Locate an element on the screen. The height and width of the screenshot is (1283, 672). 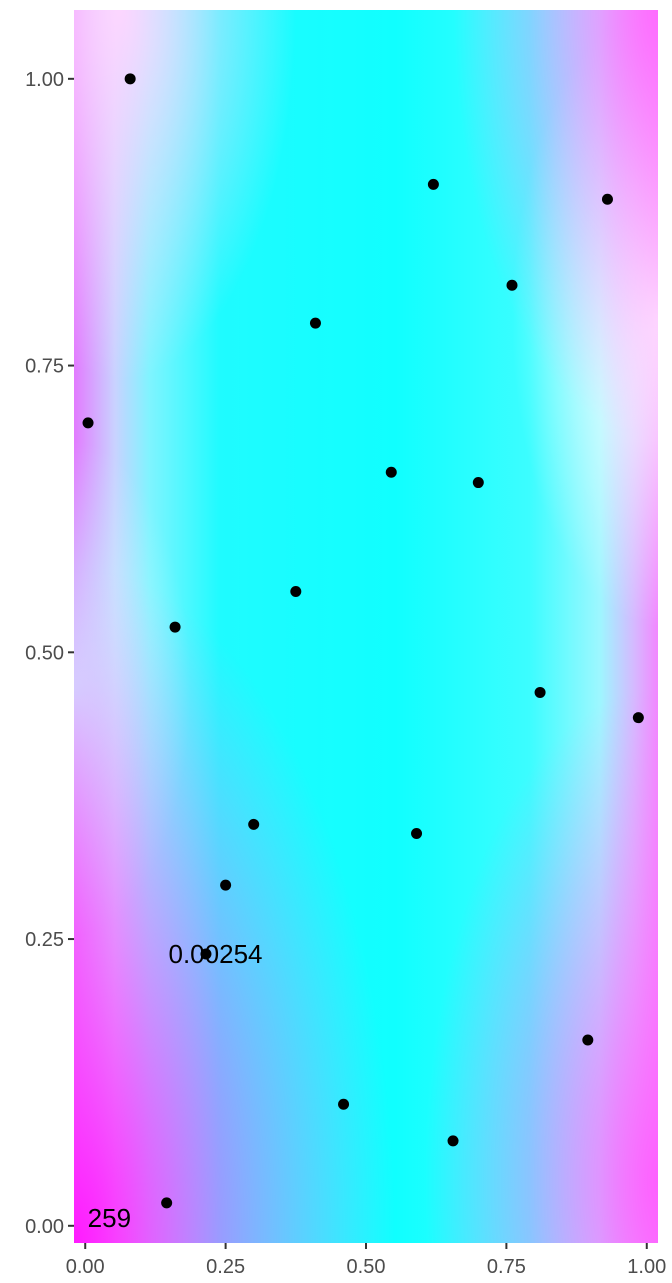
x-tick-label: 1.00 is located at coordinates (646, 1267).